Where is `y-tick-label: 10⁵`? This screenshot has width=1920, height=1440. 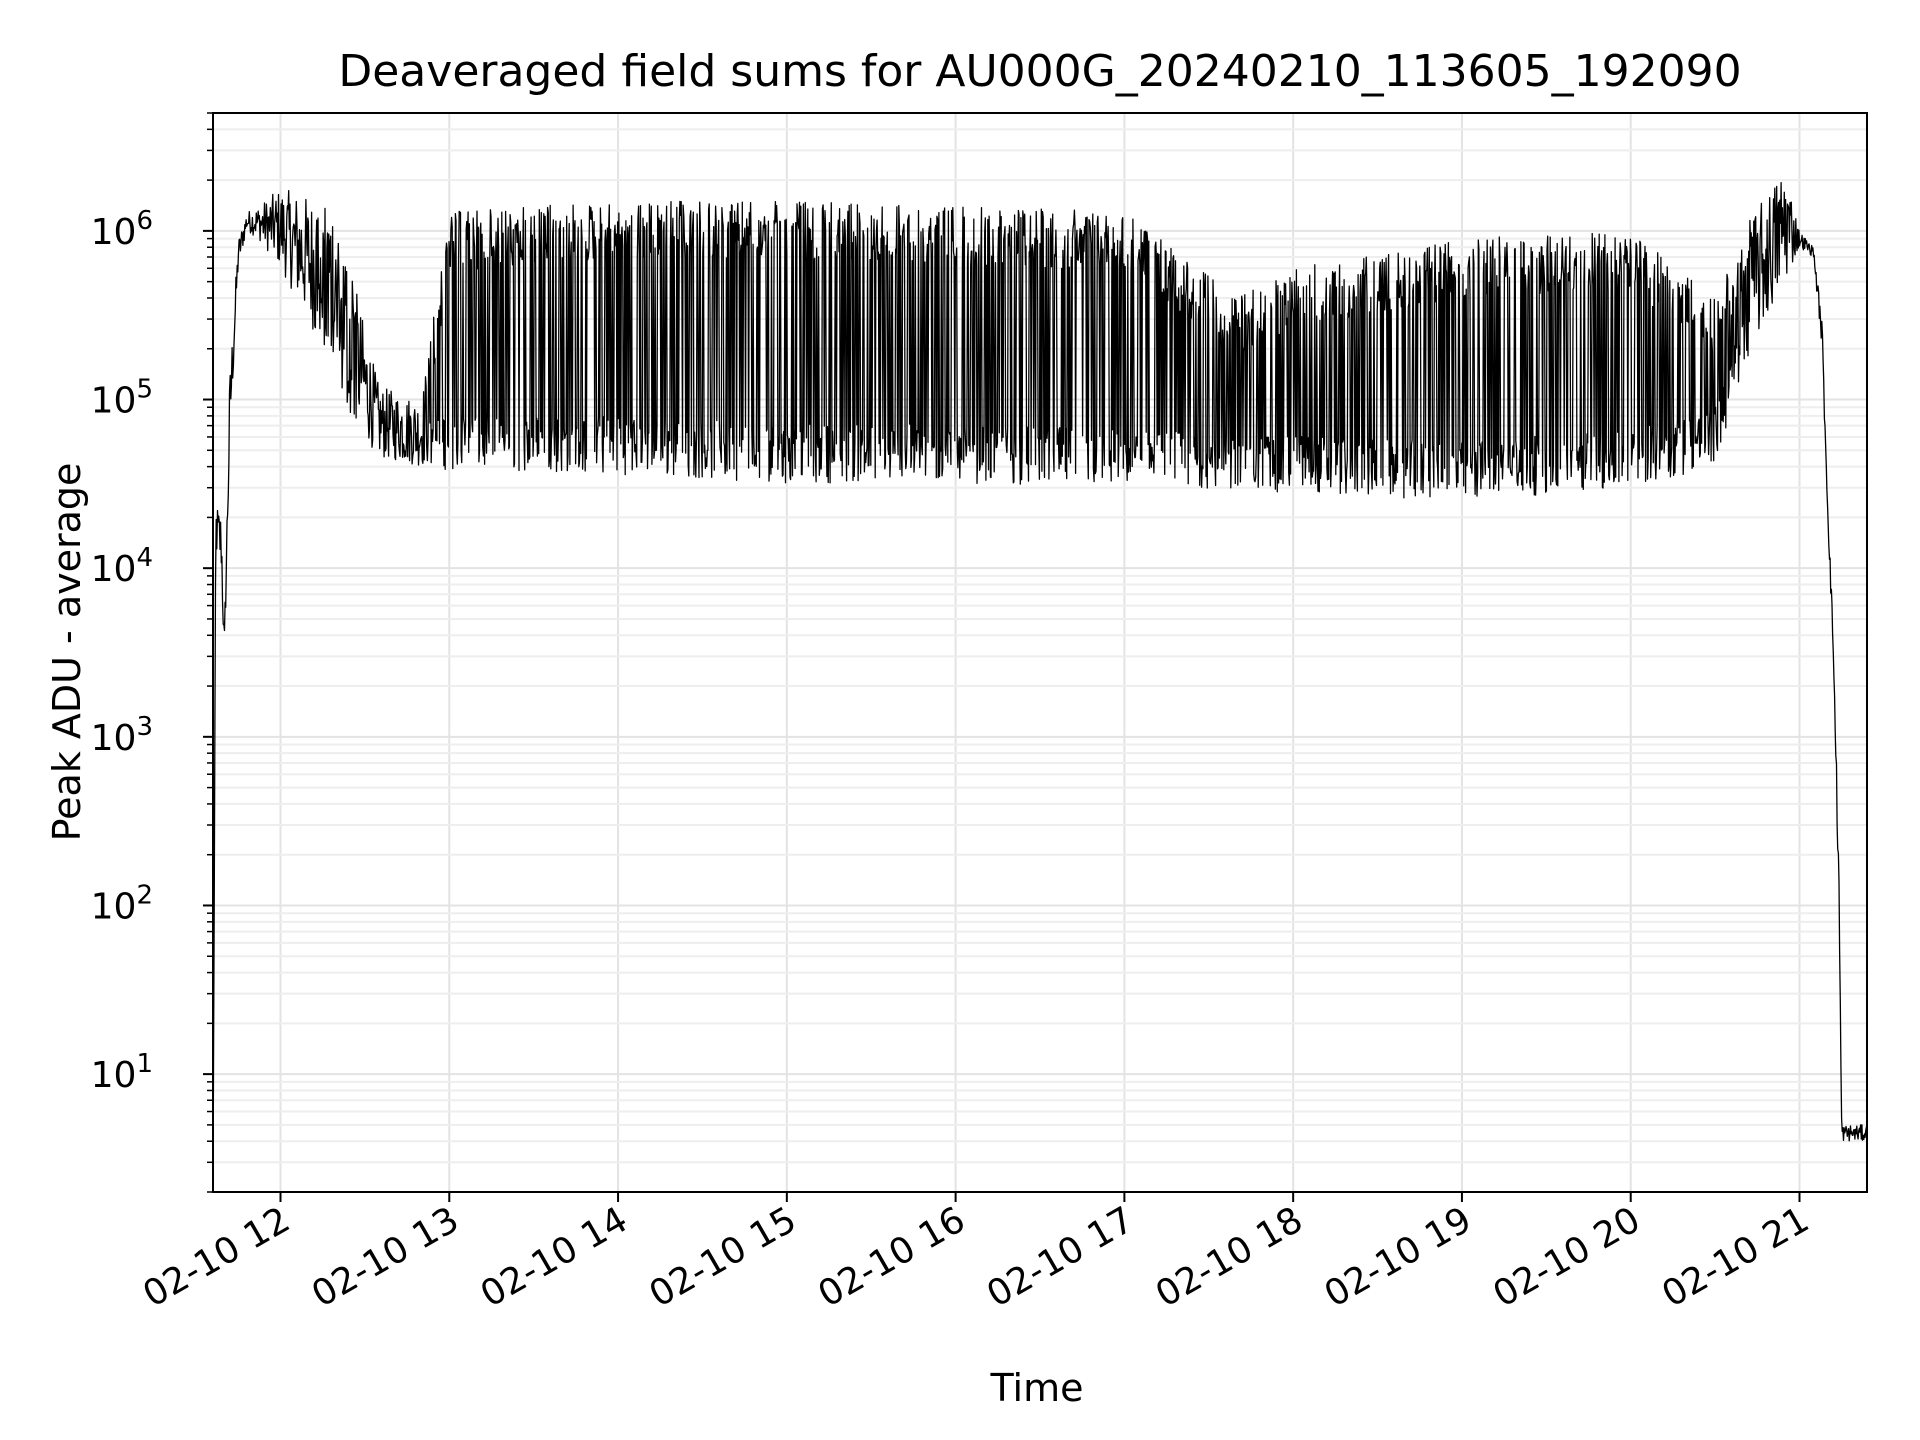
y-tick-label: 10⁵ is located at coordinates (122, 398).